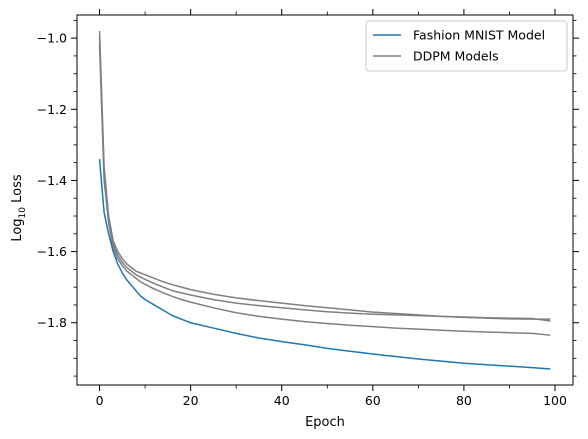 The height and width of the screenshot is (439, 588). I want to click on x-axis-label: Epoch, so click(325, 422).